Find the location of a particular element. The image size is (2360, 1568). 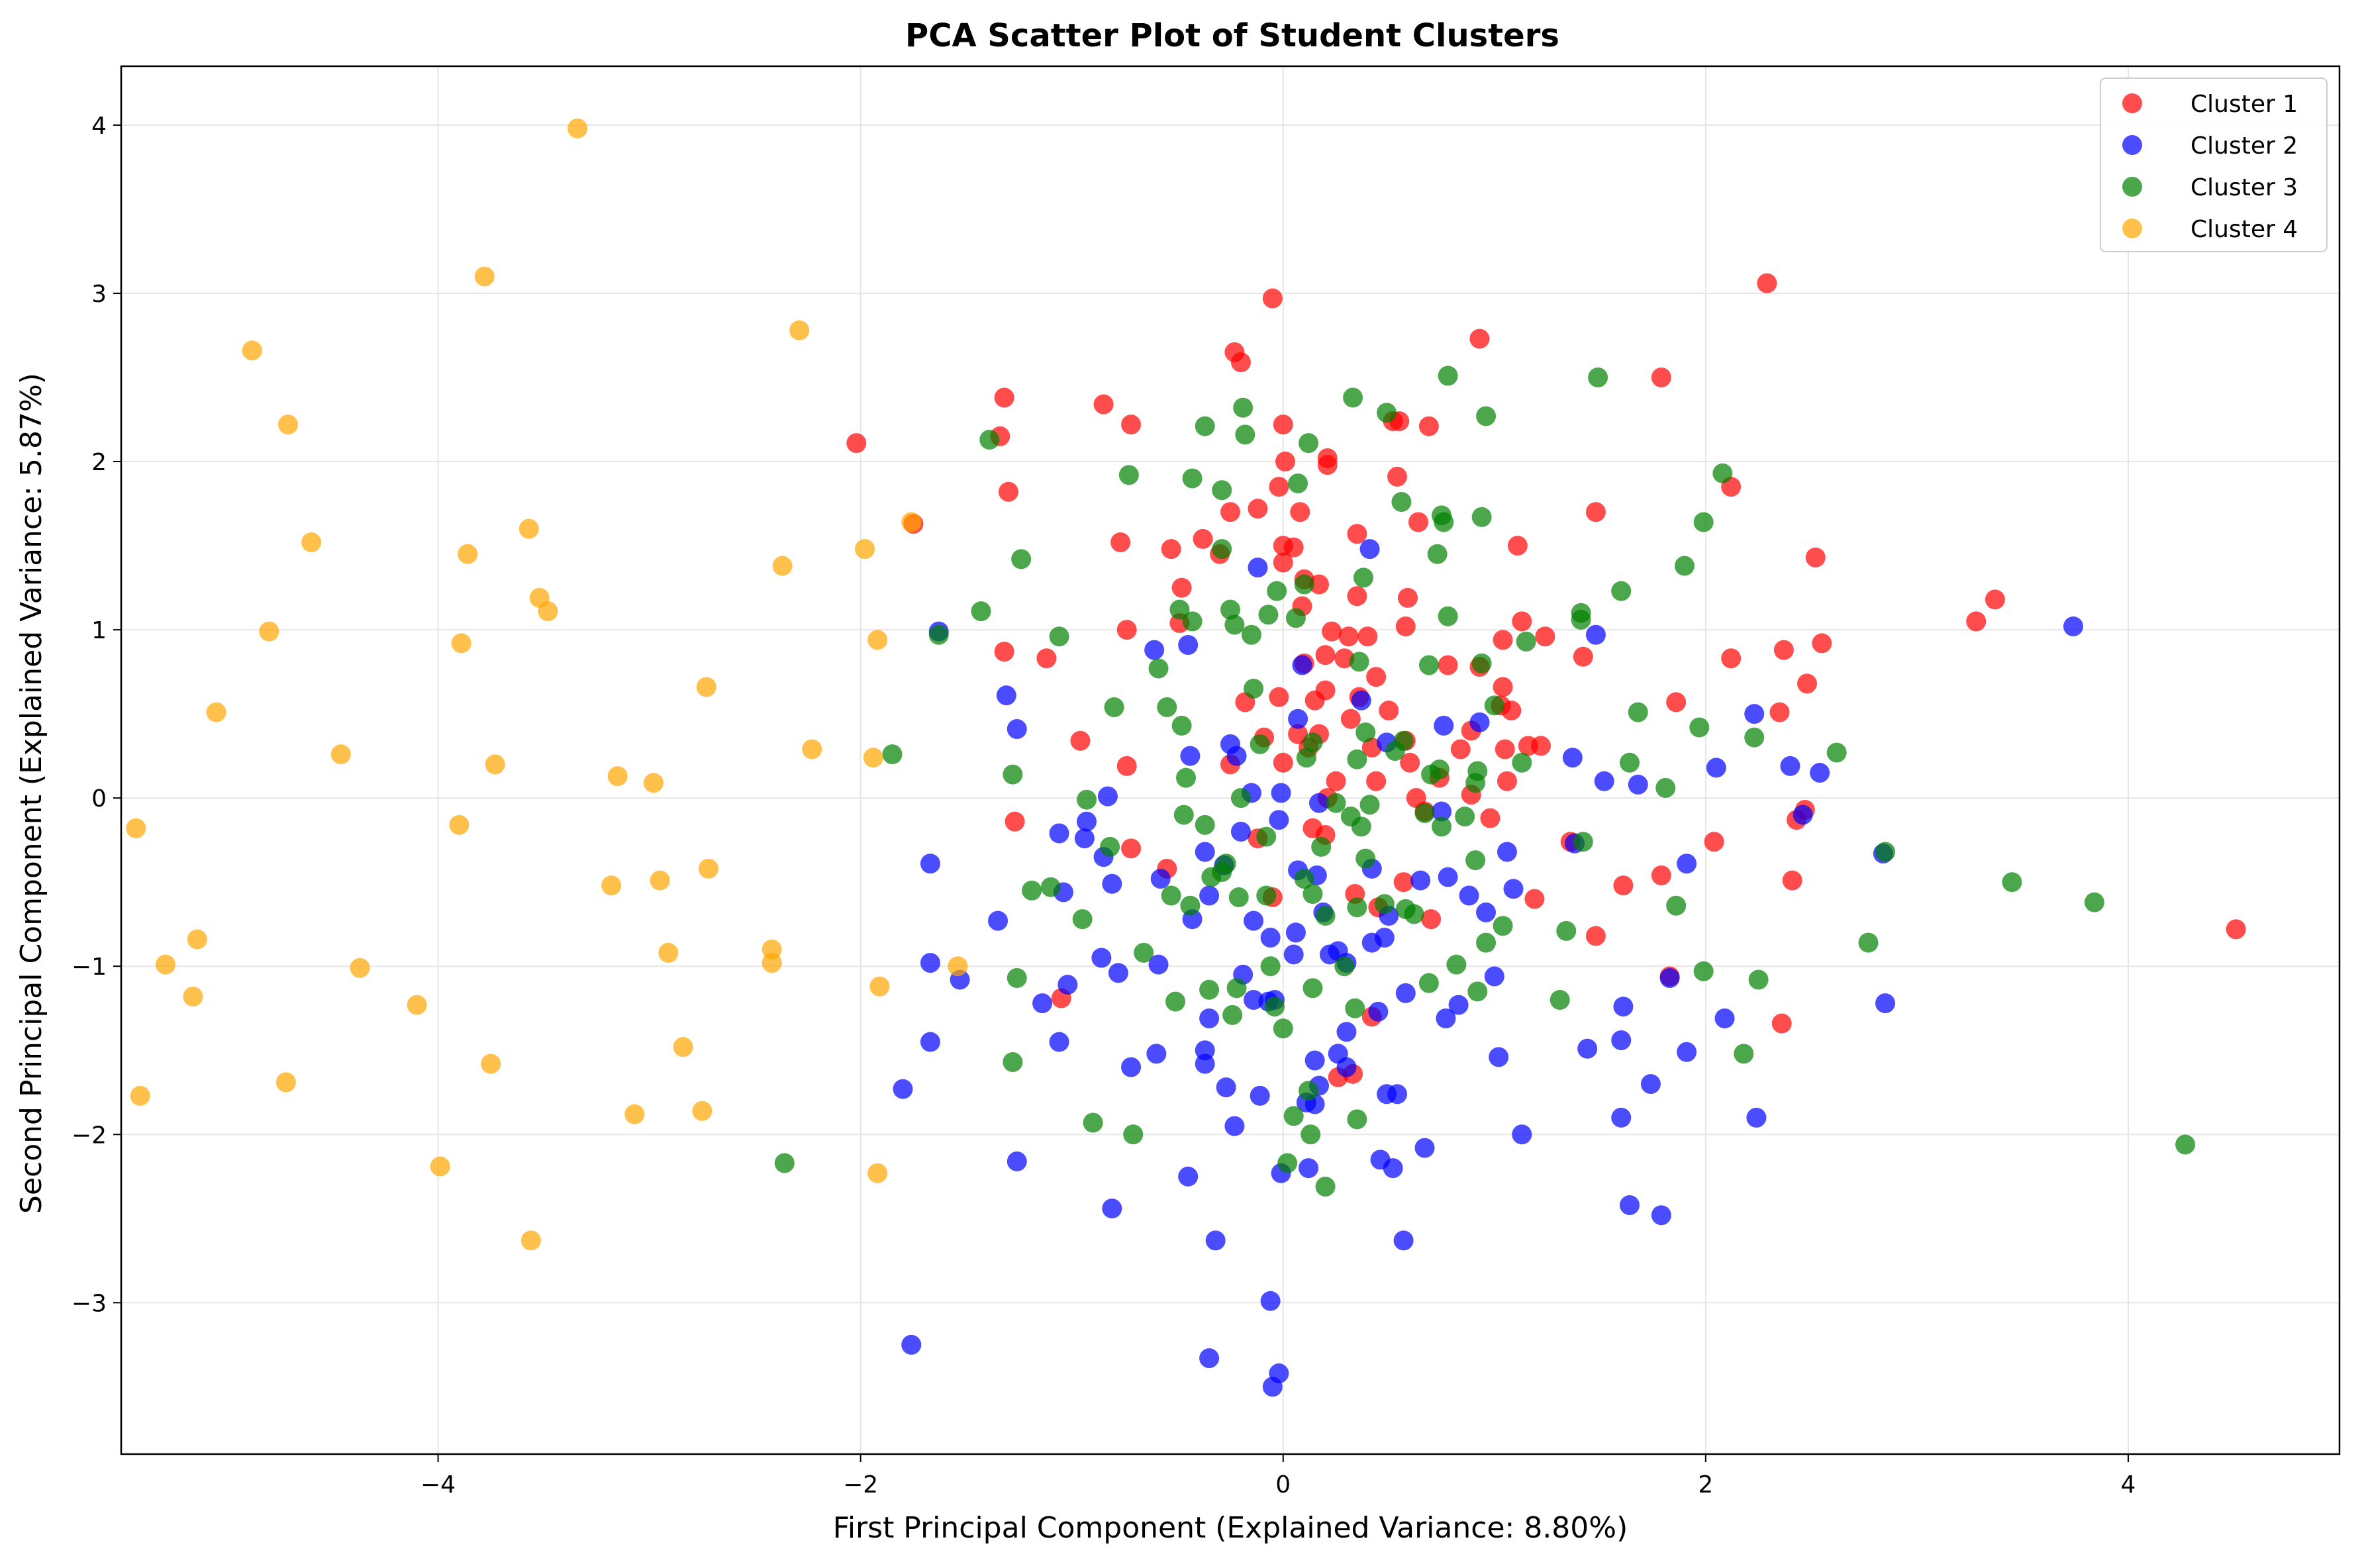

y-tick-label: −3 is located at coordinates (89, 1303).